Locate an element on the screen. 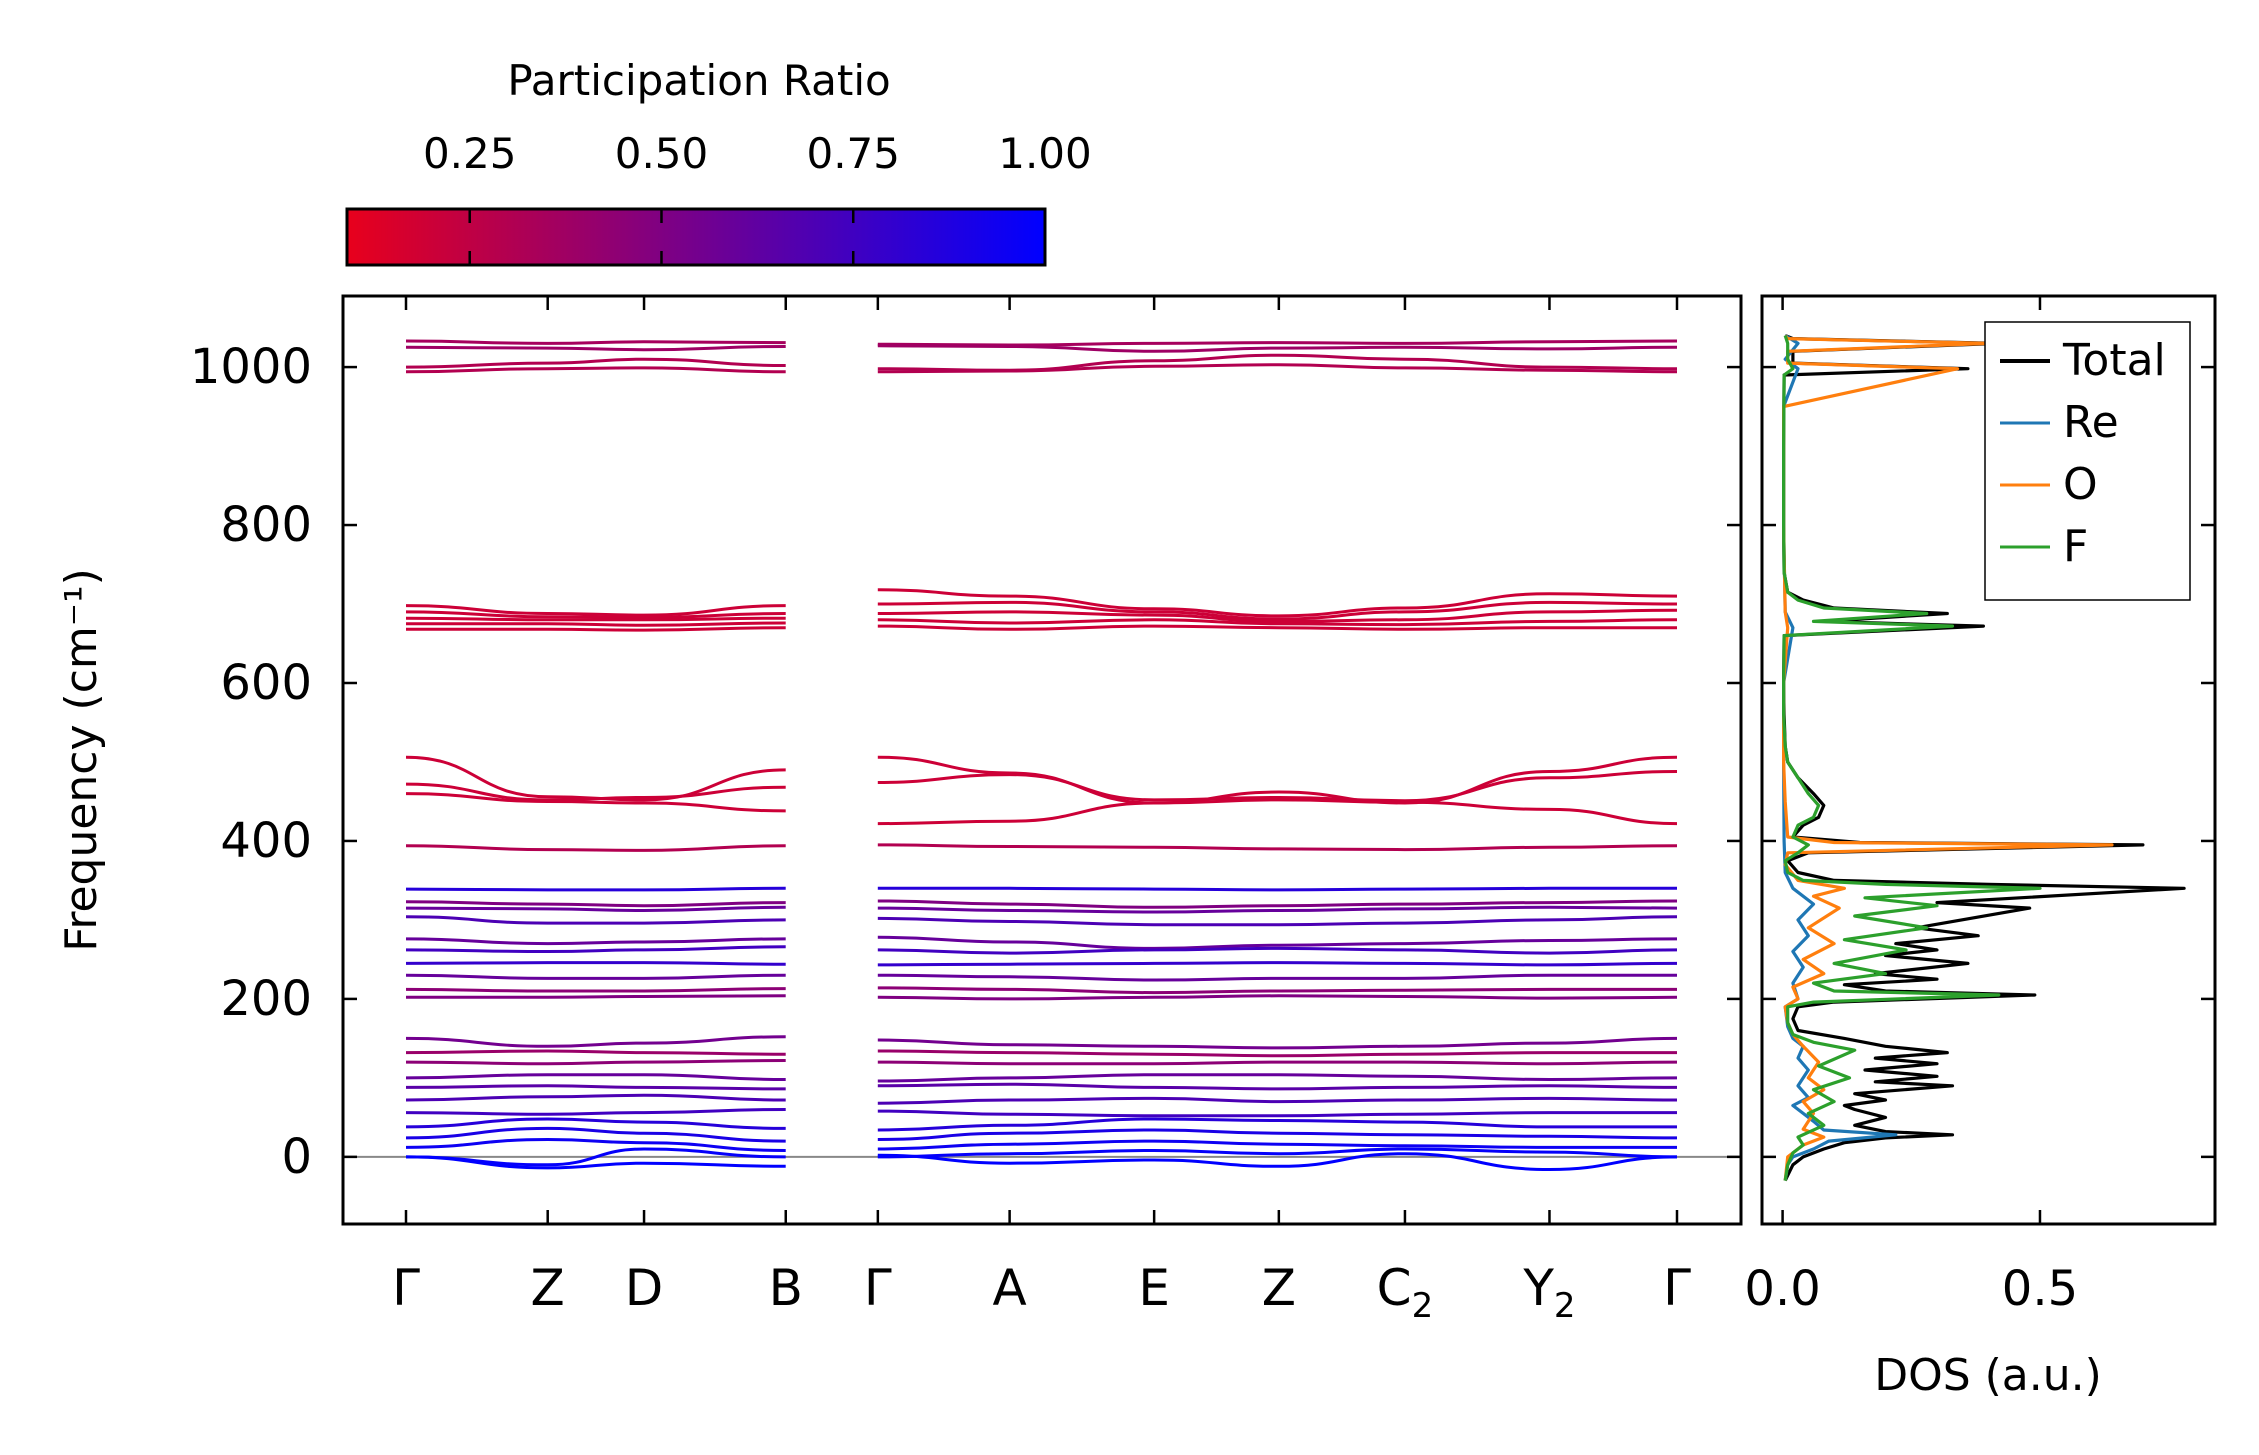  legend-label-re: Re is located at coordinates (2091, 422).